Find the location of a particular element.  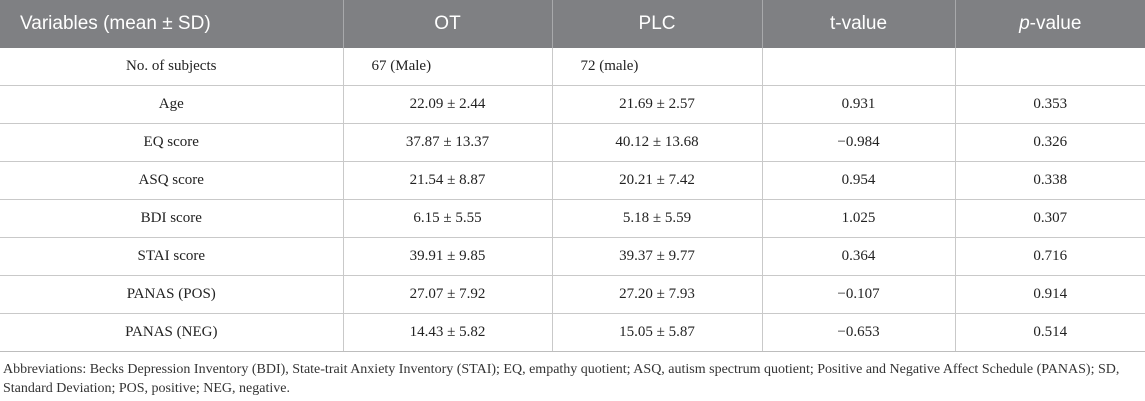

header-p-value: p-value is located at coordinates (1050, 24).